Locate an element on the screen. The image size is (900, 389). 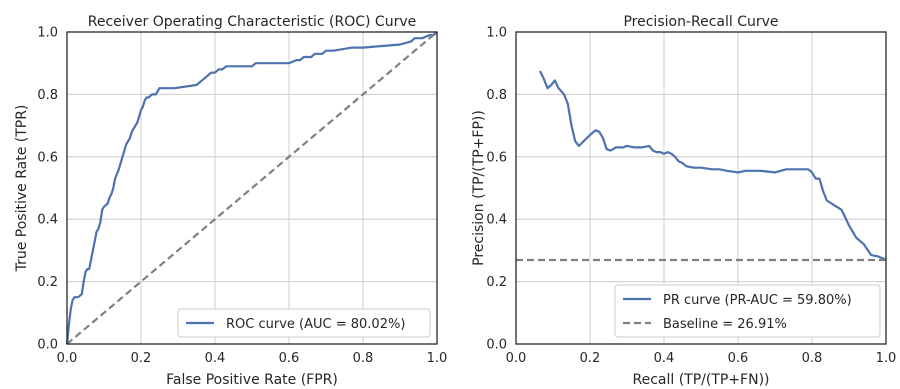
pr-legend-entry-pr: PR curve (PR-AUC = 59.80%) is located at coordinates (757, 300).